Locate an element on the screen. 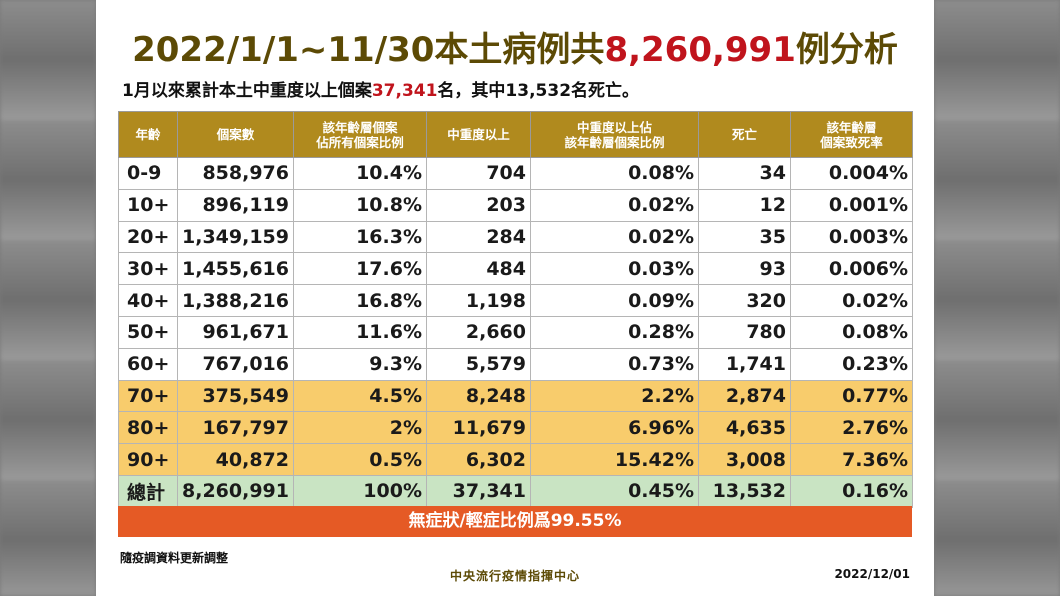 The width and height of the screenshot is (1060, 596). age-group-cell: 60+ is located at coordinates (148, 364).